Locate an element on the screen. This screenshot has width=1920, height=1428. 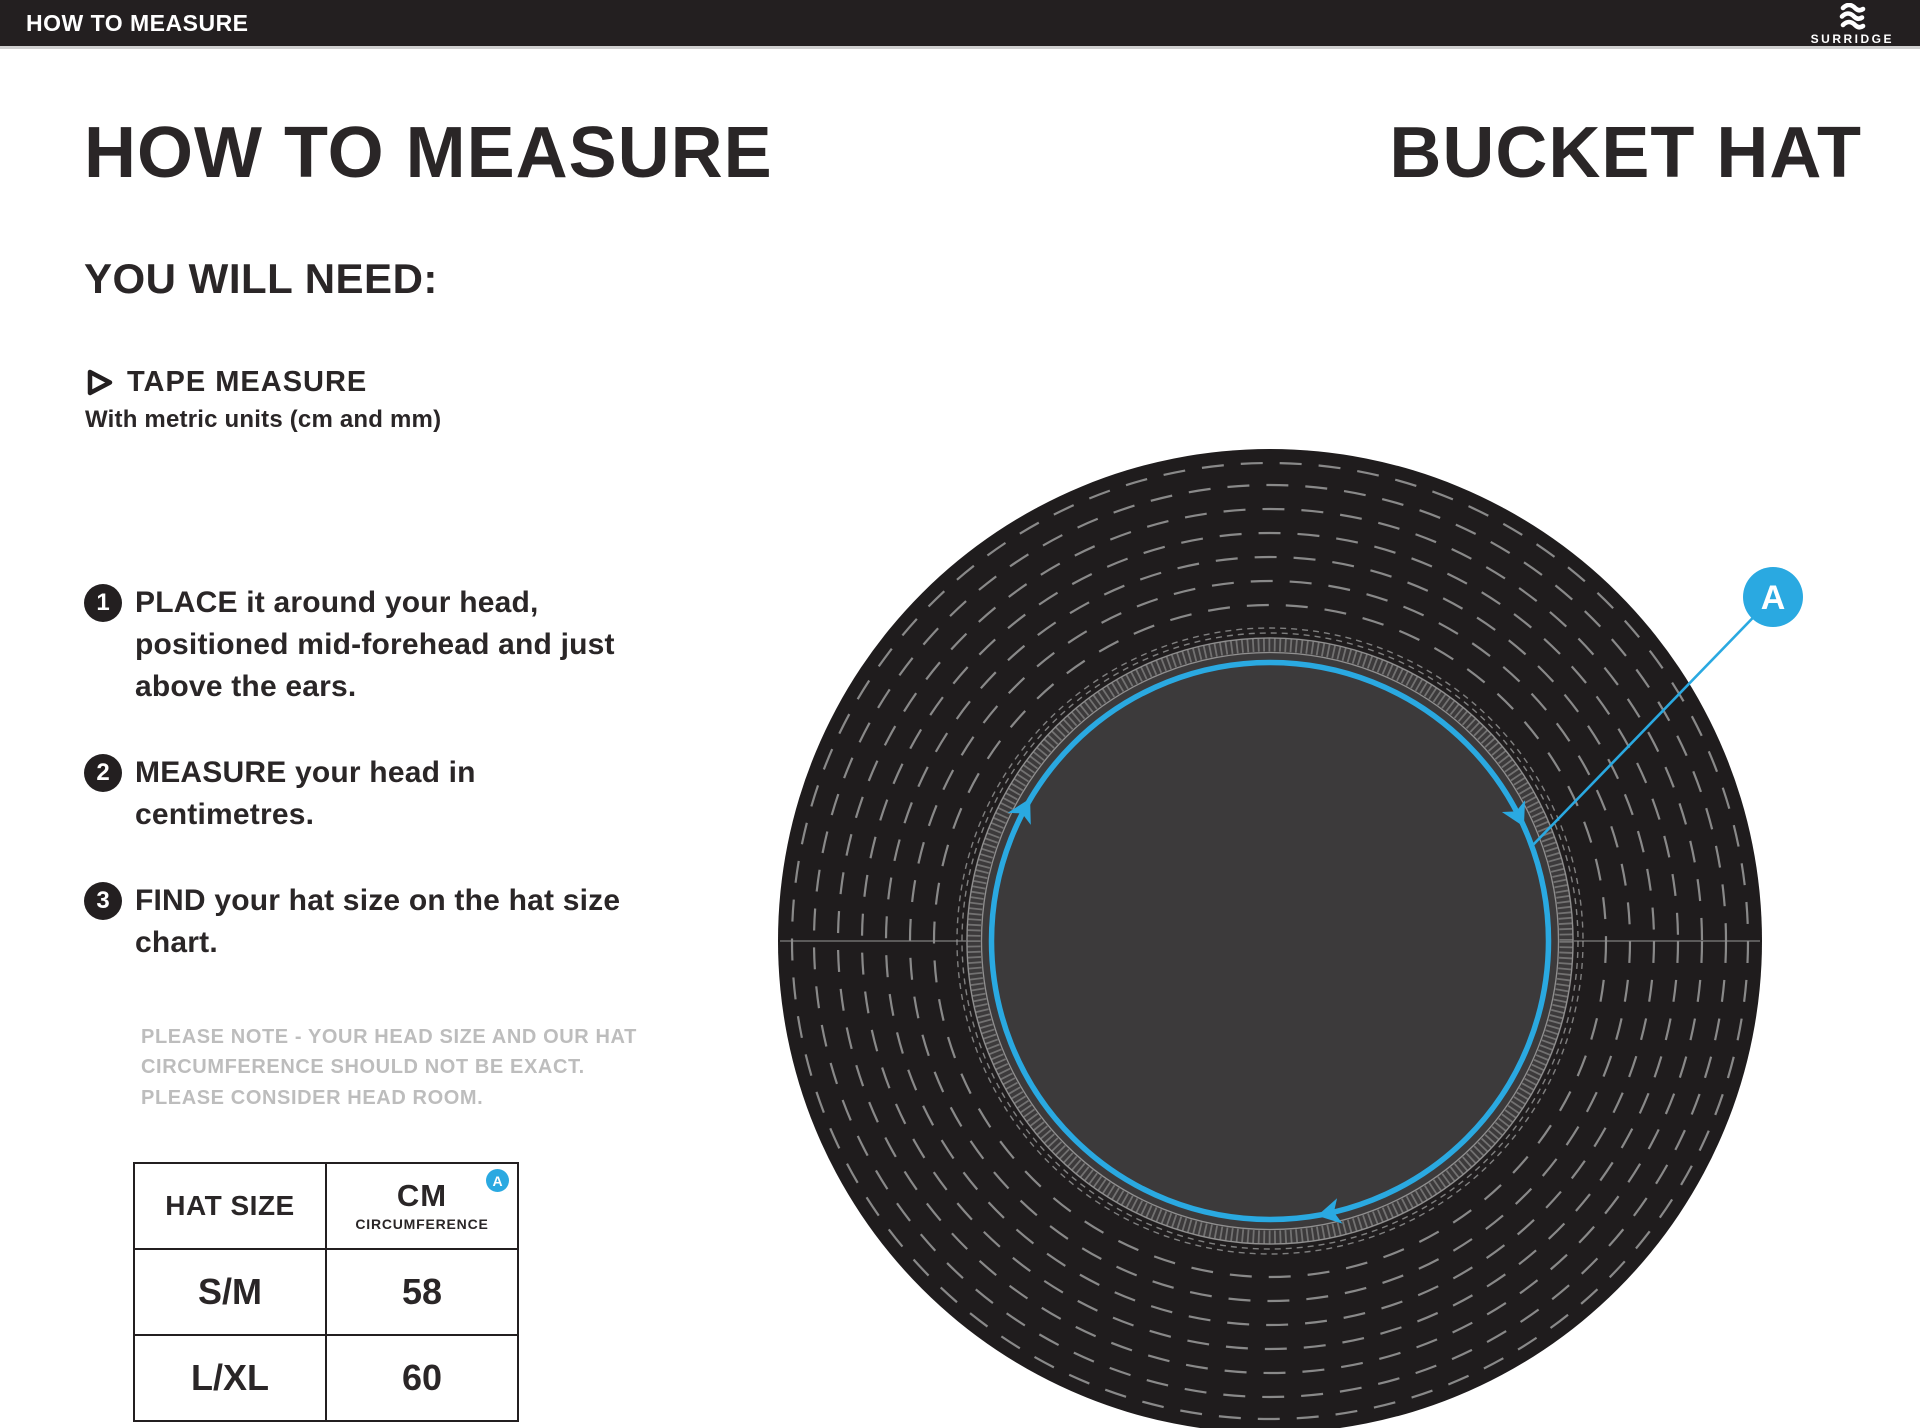
product-title: BUCKET HAT is located at coordinates (1625, 153).